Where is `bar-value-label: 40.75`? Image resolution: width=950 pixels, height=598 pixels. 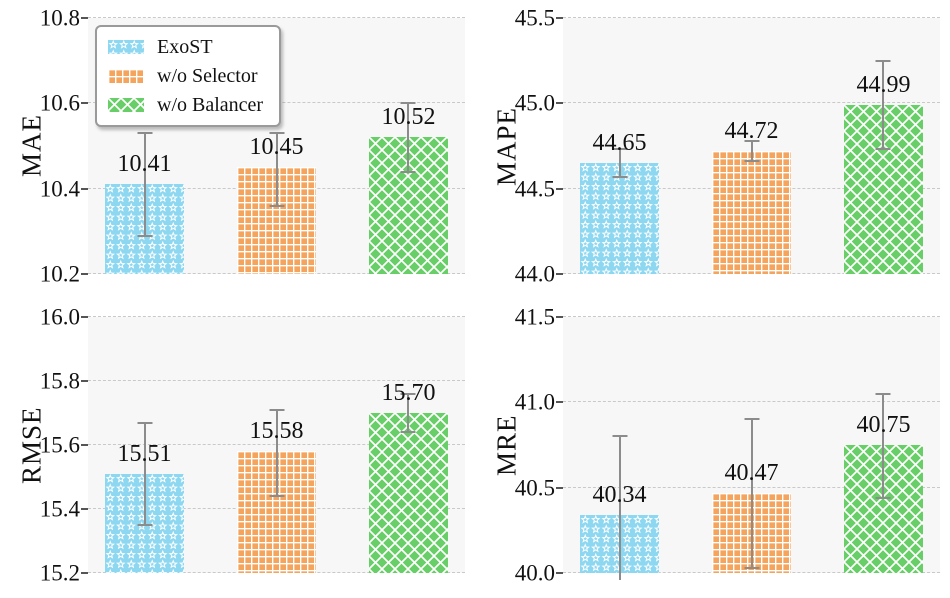
bar-value-label: 40.75 is located at coordinates (883, 425).